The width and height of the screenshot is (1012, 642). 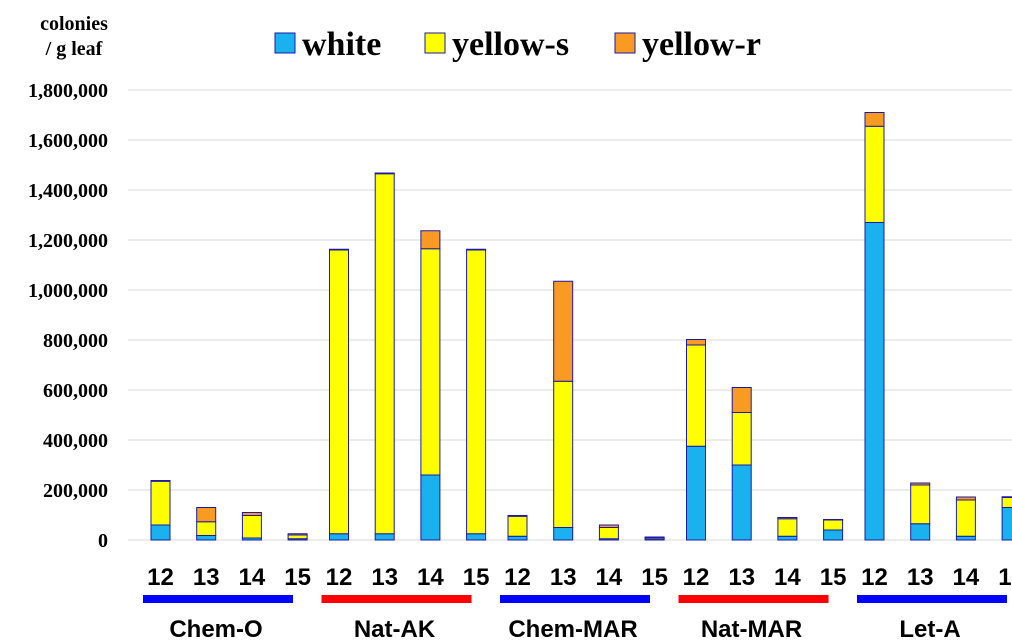 I want to click on bar-Nat-AK-12-yellow-s, so click(x=339, y=392).